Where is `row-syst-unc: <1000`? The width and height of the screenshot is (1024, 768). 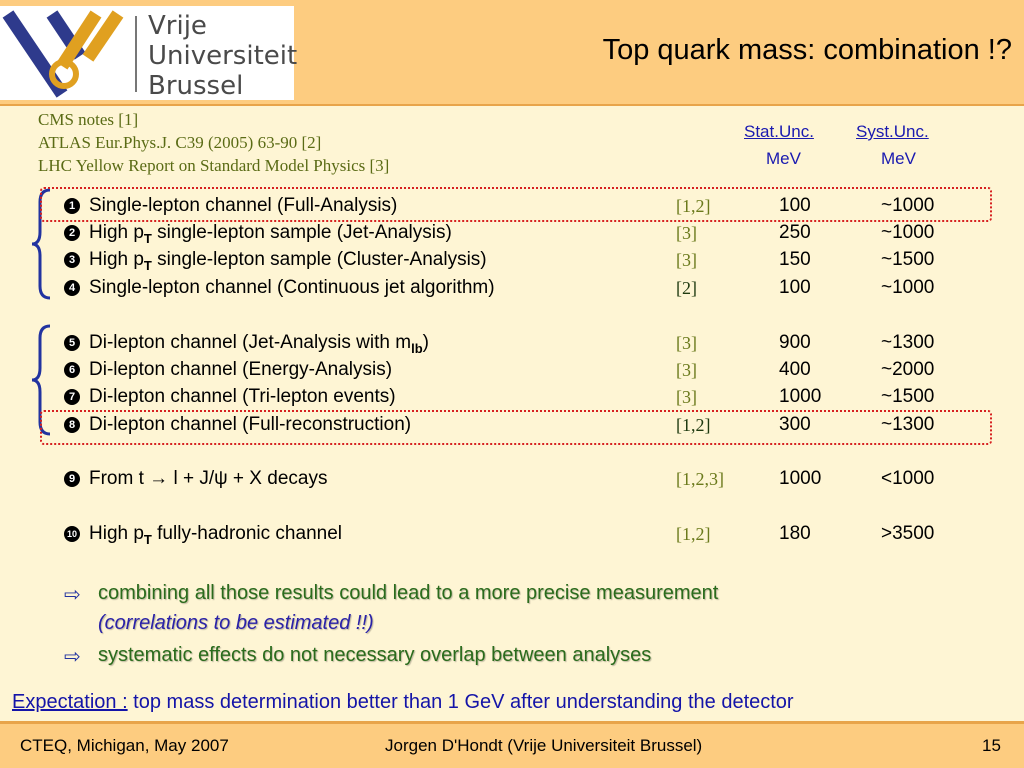
row-syst-unc: <1000 is located at coordinates (908, 478).